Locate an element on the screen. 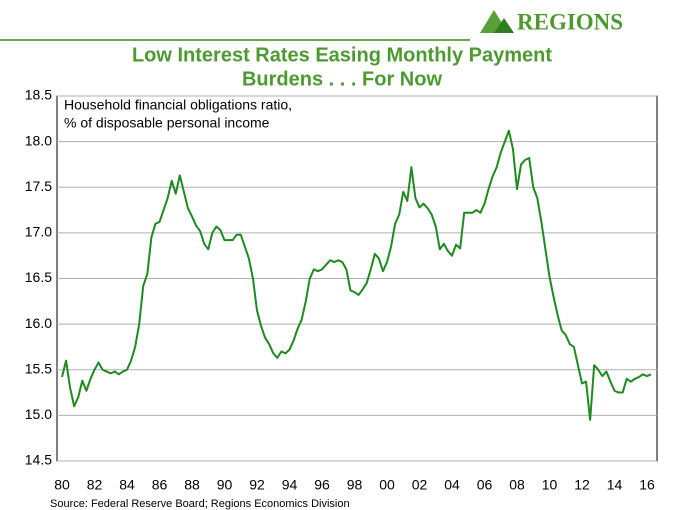  annotation: Household financial obligations ratio, is located at coordinates (178, 105).